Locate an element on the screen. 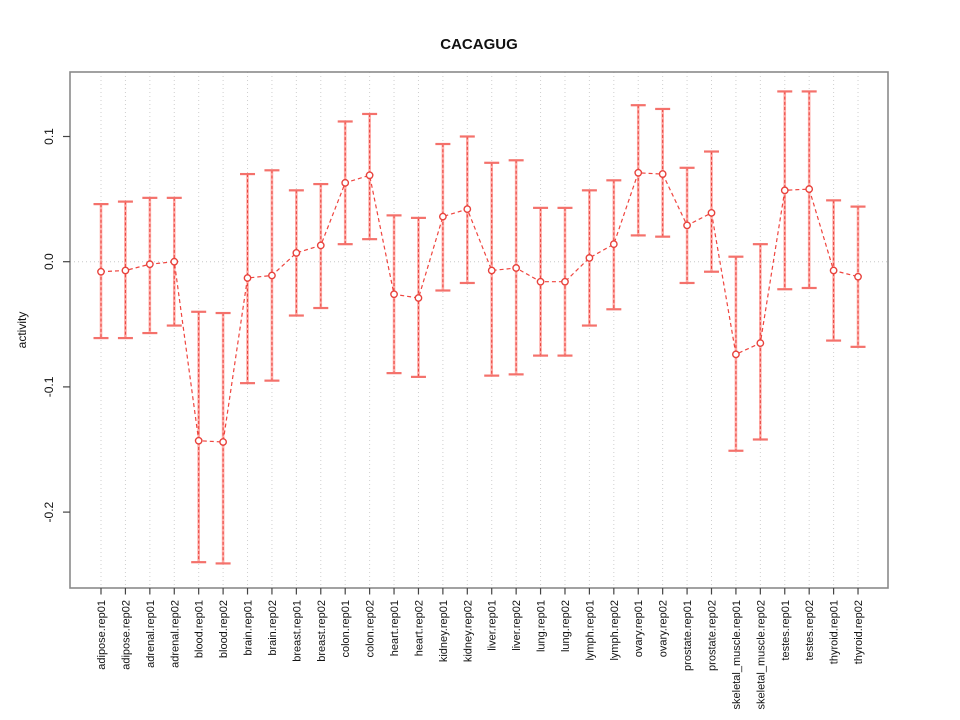  x-tick-label: thyroid.rep02 is located at coordinates (859, 632).